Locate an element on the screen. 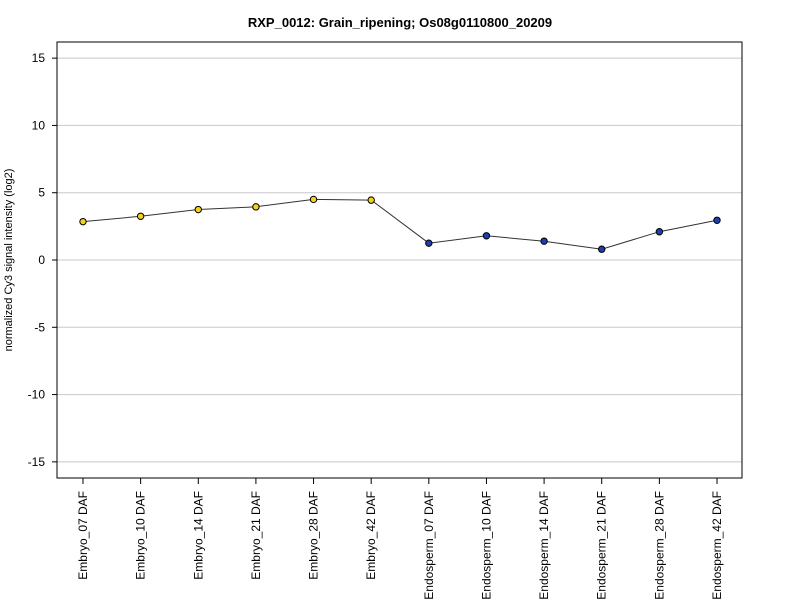 This screenshot has width=800, height=600. x-tick-label: Embryo_28 DAF is located at coordinates (314, 535).